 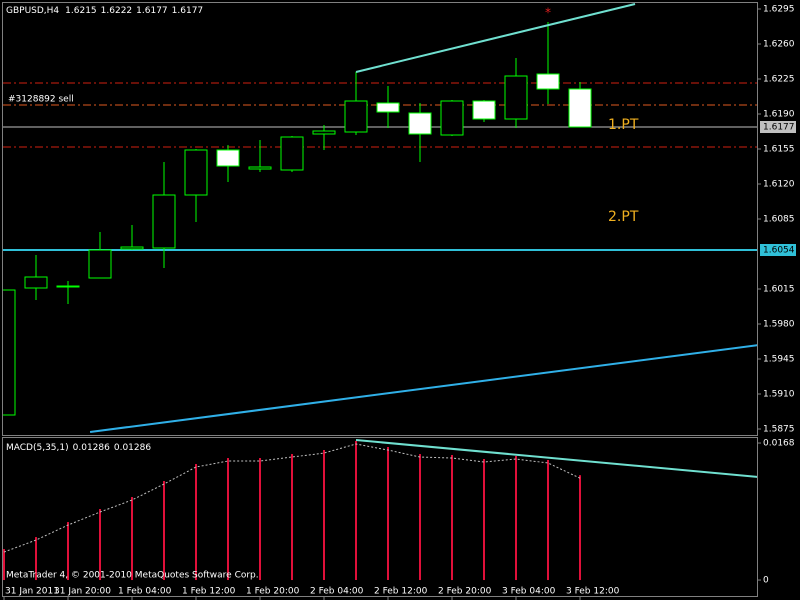 What do you see at coordinates (292, 498) in the screenshot?
I see `signal-line` at bounding box center [292, 498].